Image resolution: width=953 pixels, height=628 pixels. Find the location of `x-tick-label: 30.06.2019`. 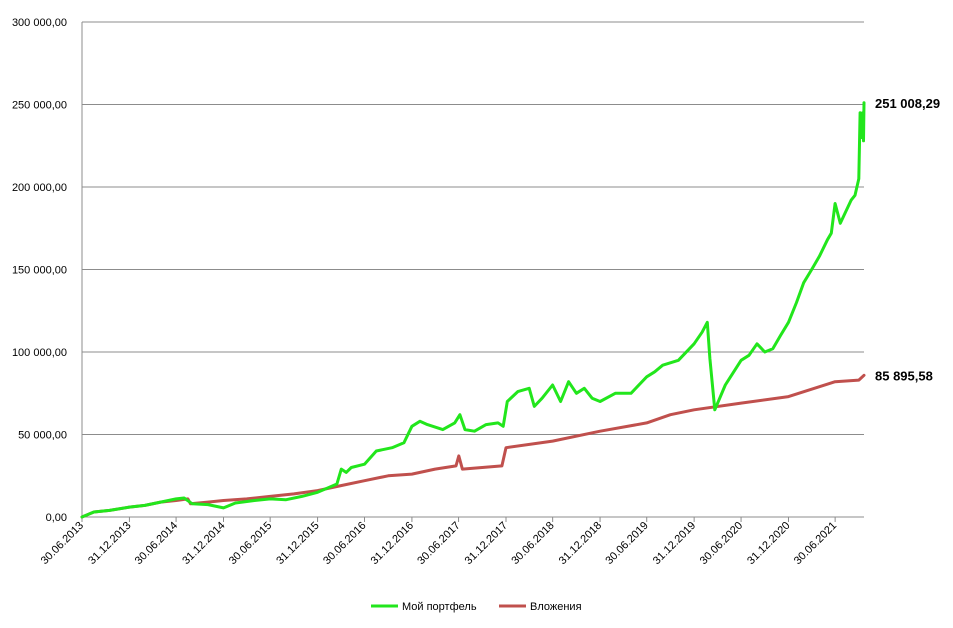

x-tick-label: 30.06.2019 is located at coordinates (626, 543).